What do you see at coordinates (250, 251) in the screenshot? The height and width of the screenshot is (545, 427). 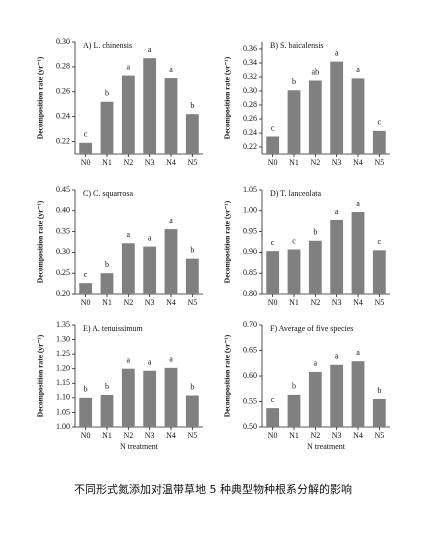 I see `y-tick-label: 0.90` at bounding box center [250, 251].